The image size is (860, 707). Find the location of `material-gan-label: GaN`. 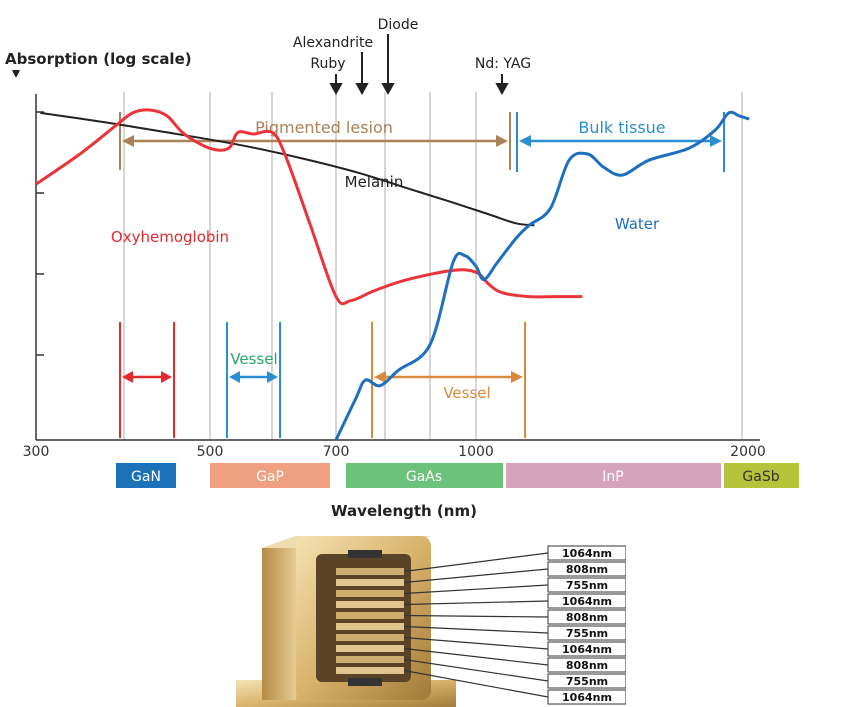

material-gan-label: GaN is located at coordinates (146, 477).